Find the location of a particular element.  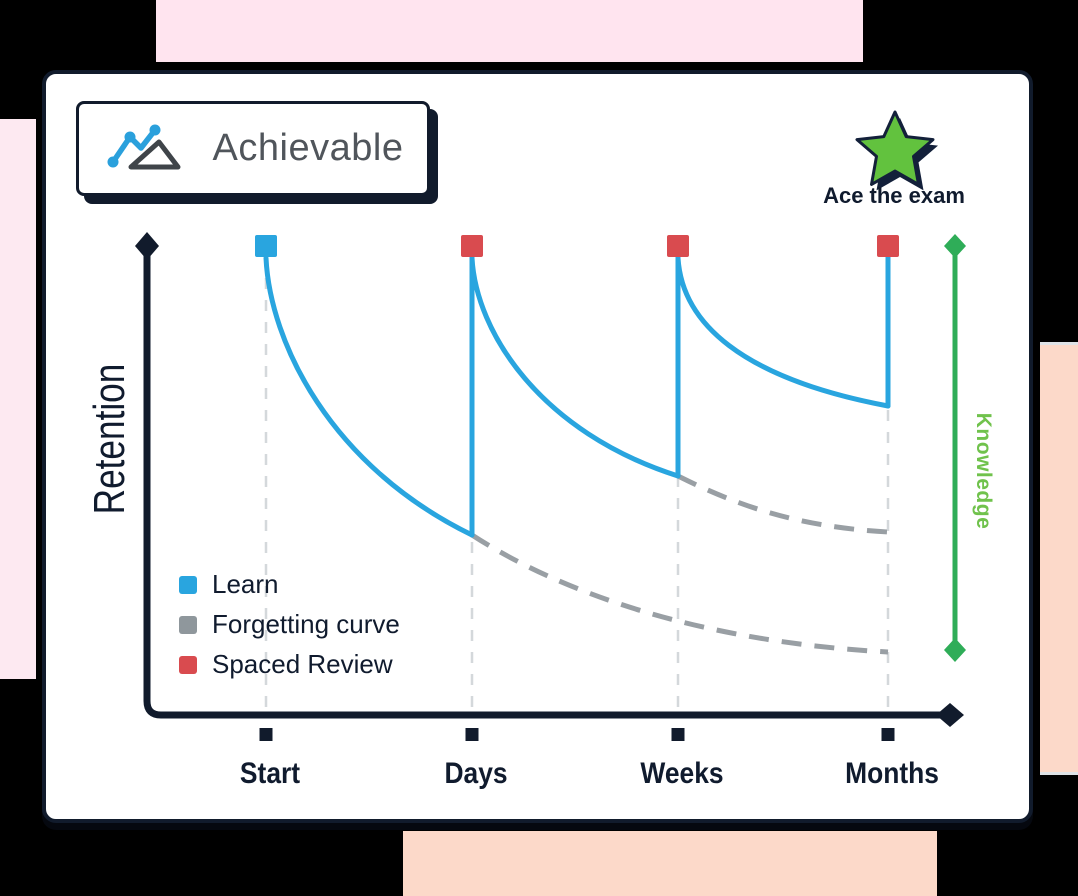

x-tick-marks is located at coordinates (577, 734).